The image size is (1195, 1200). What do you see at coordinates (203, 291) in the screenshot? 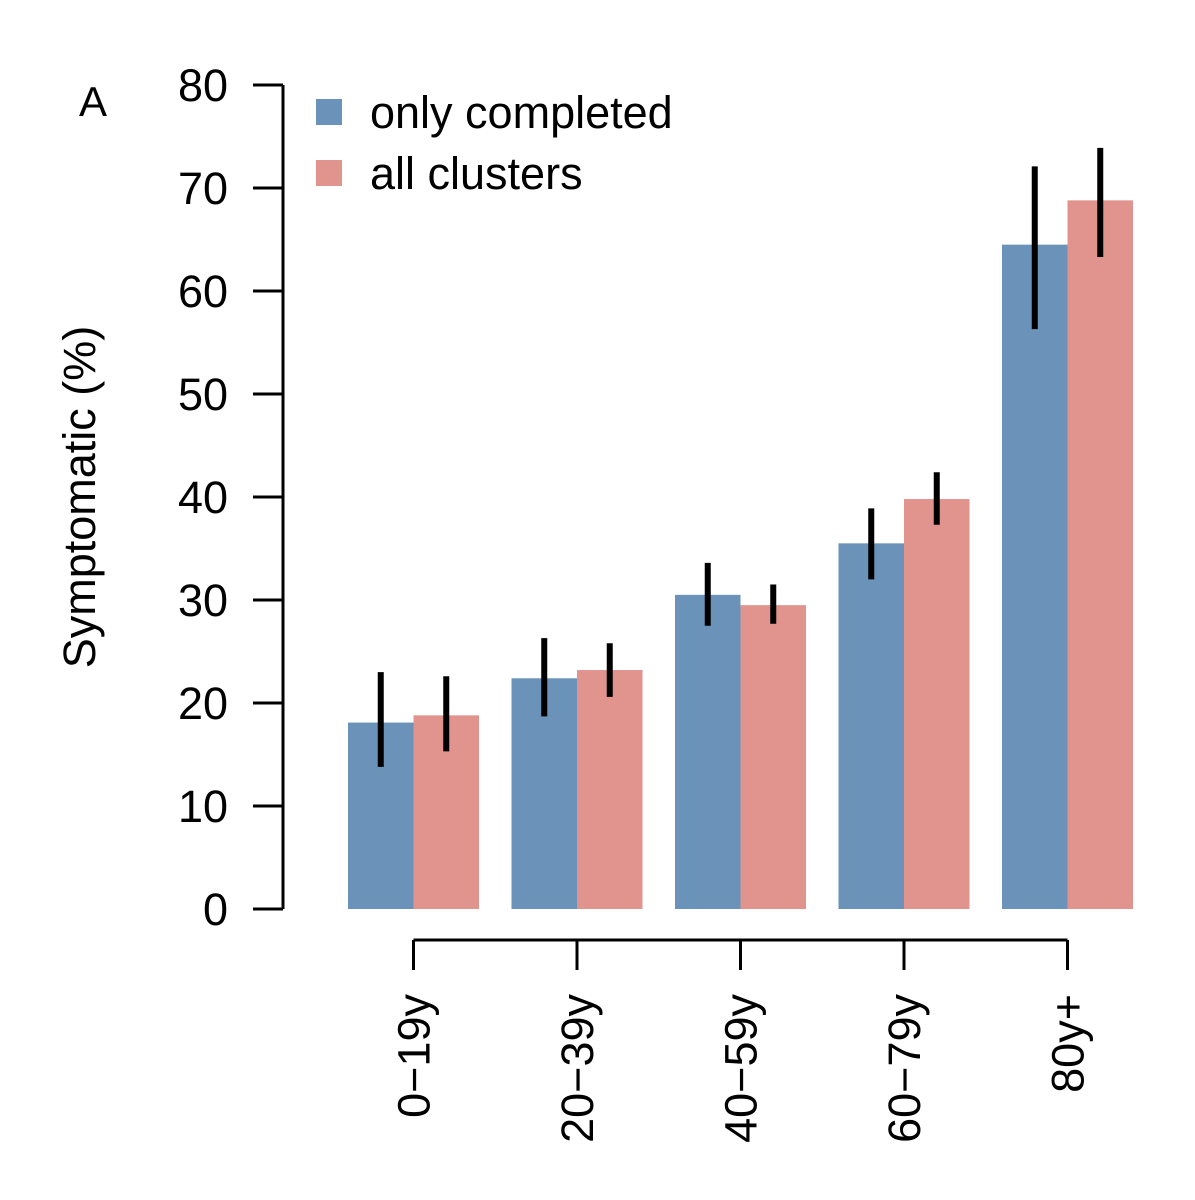
I see `y-tick-label: 60` at bounding box center [203, 291].